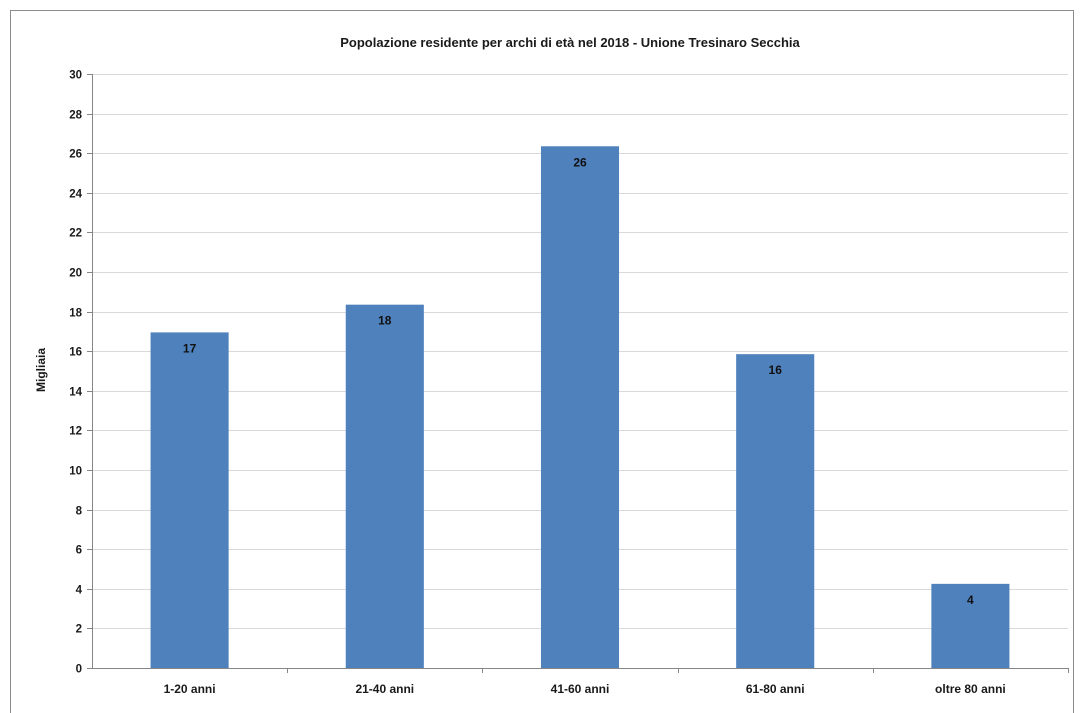 The width and height of the screenshot is (1084, 713). I want to click on y-axis-label: Migliaia, so click(41, 370).